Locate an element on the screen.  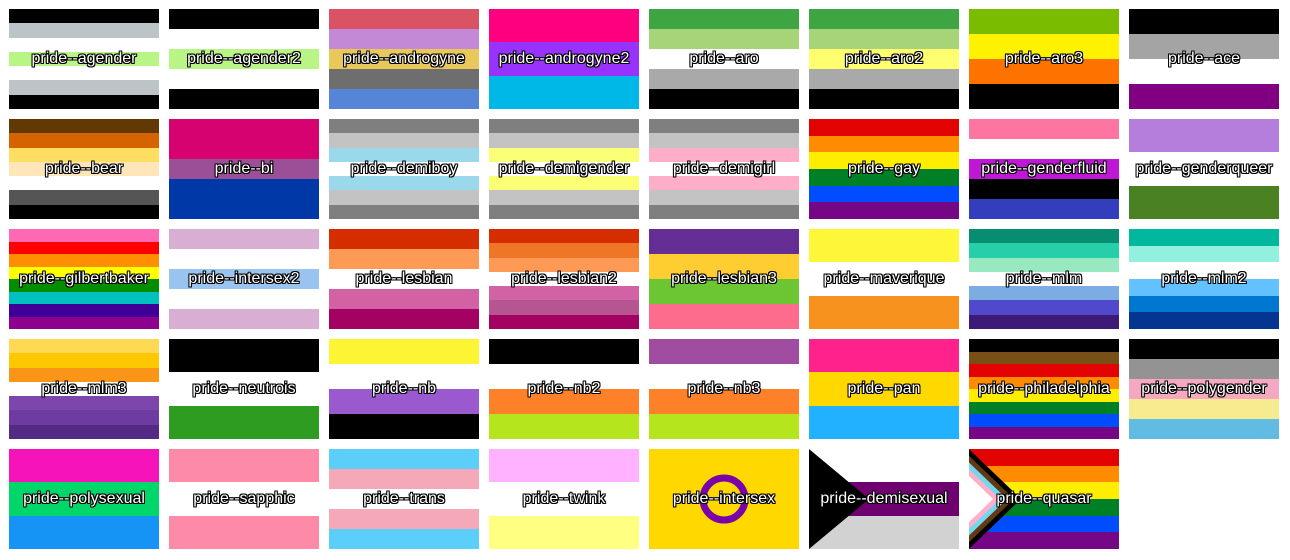
flag-symbol is located at coordinates (724, 499).